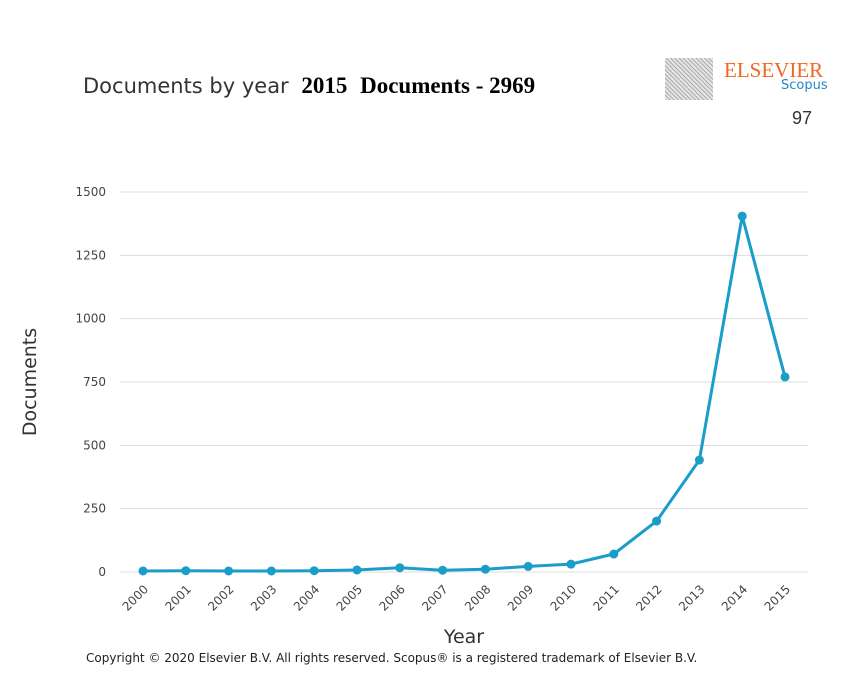 The image size is (858, 678). Describe the element at coordinates (94, 382) in the screenshot. I see `y-tick-label: 750` at that location.